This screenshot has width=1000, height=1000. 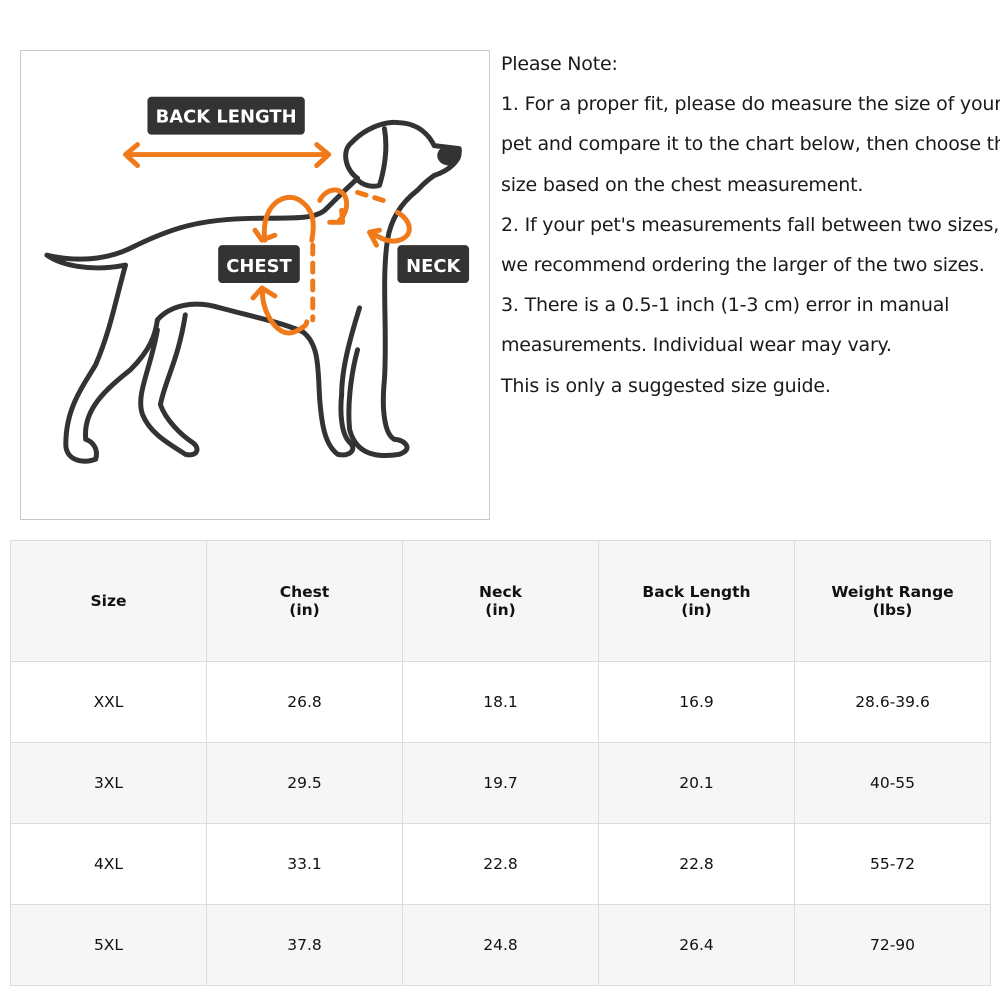 I want to click on dog-nose-icon, so click(x=449, y=155).